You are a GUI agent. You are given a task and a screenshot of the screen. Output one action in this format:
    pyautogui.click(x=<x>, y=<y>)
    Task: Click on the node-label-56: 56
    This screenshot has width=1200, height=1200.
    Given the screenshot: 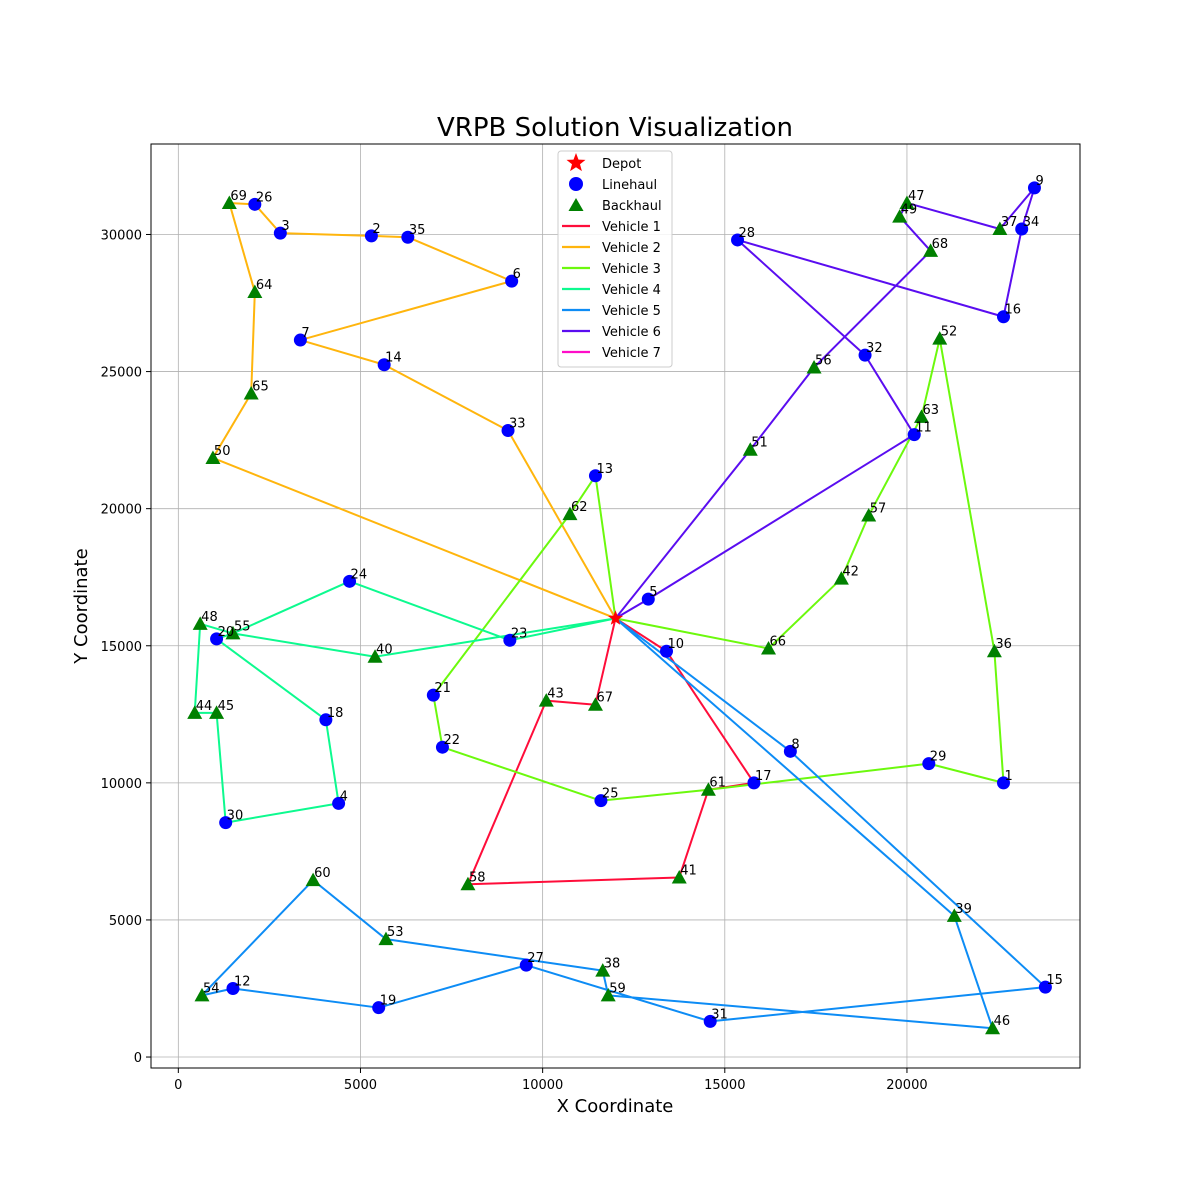 What is the action you would take?
    pyautogui.click(x=823, y=360)
    